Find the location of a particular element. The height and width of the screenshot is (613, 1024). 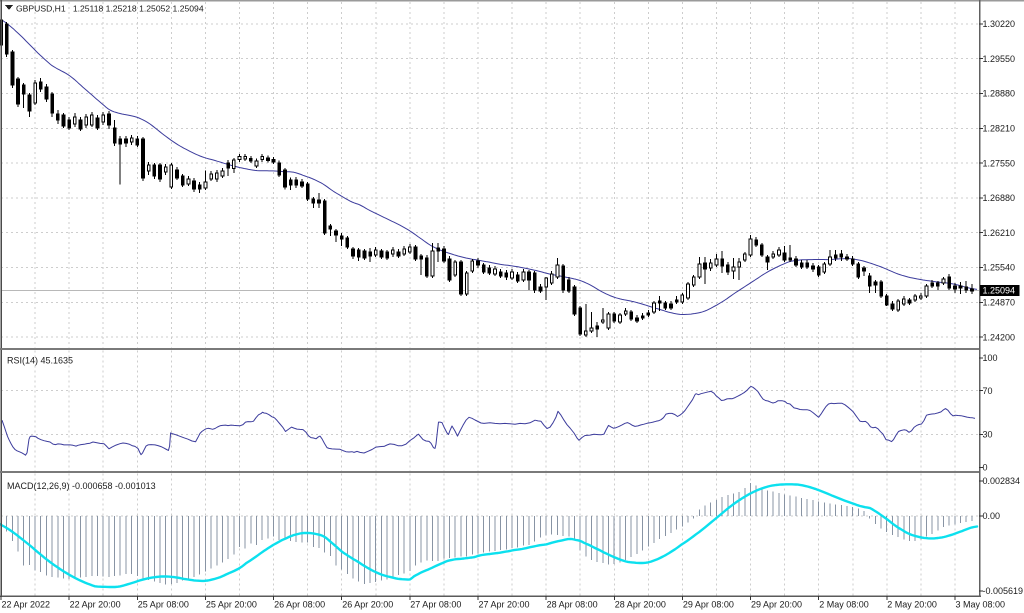

svg-text: RSI(14) 45.1635 is located at coordinates (40, 361).